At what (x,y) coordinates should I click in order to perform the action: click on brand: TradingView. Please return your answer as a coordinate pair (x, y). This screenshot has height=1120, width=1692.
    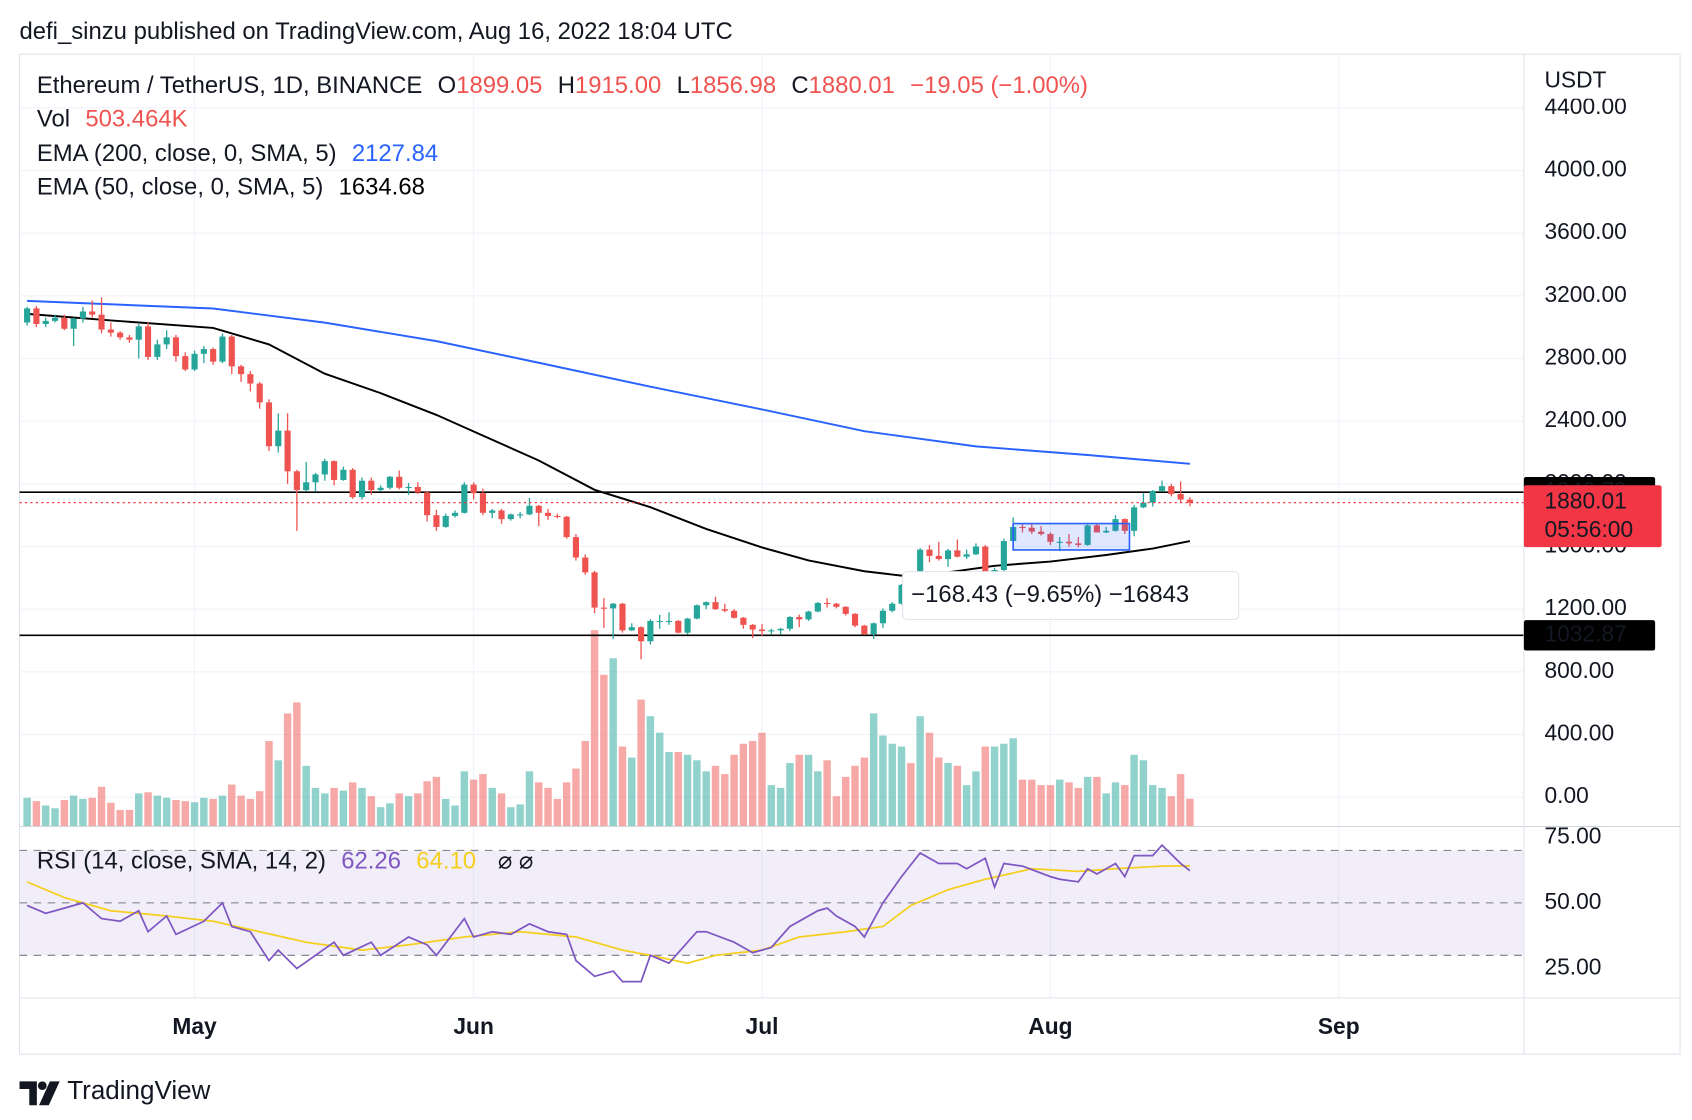
    Looking at the image, I should click on (138, 1090).